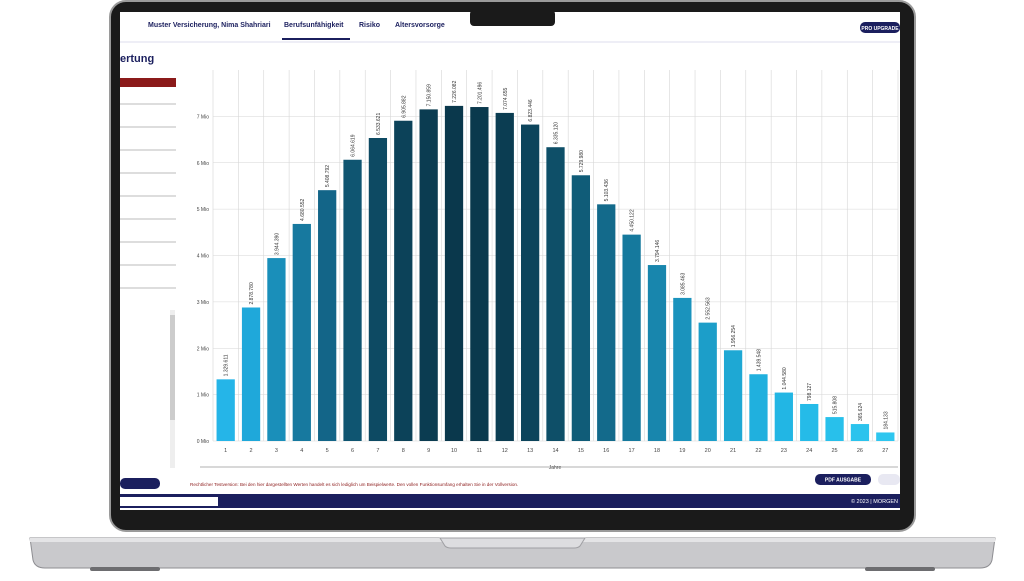 The image size is (1024, 581). What do you see at coordinates (403, 451) in the screenshot?
I see `x-tick-label: 8` at bounding box center [403, 451].